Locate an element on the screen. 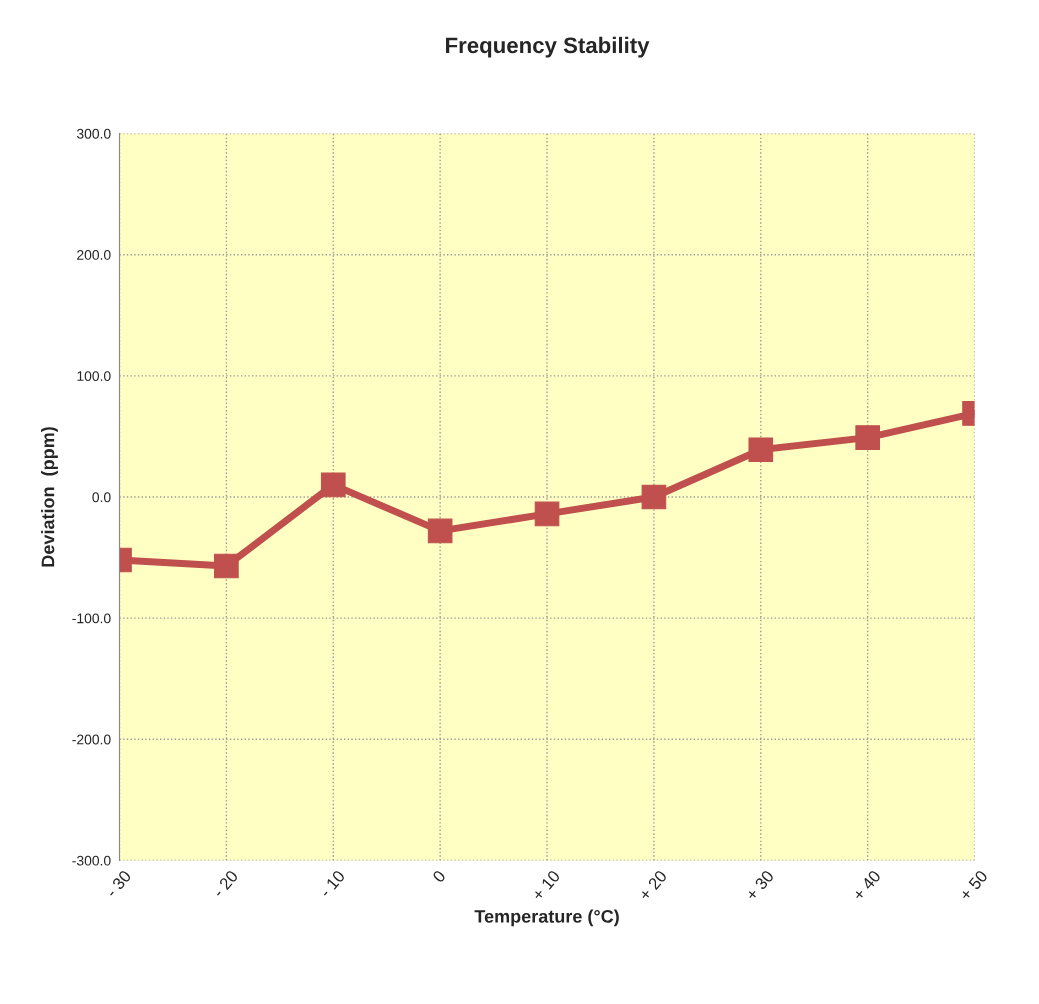 This screenshot has height=1004, width=1039. y-tick-label: -200.0 is located at coordinates (91, 739).